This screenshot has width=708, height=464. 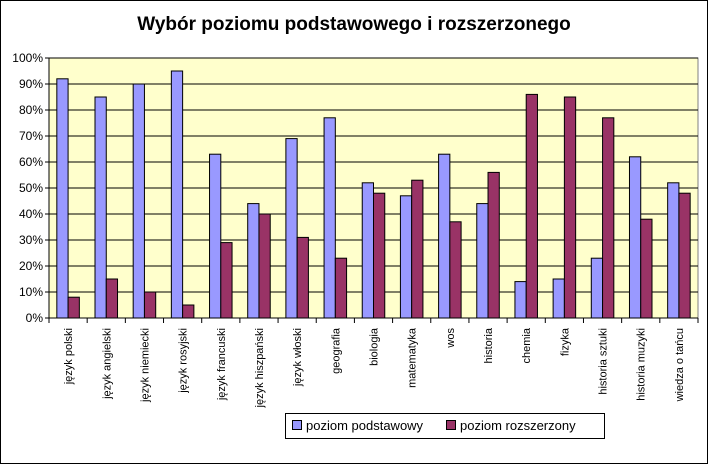 What do you see at coordinates (31, 214) in the screenshot?
I see `y-tick-label: 40%` at bounding box center [31, 214].